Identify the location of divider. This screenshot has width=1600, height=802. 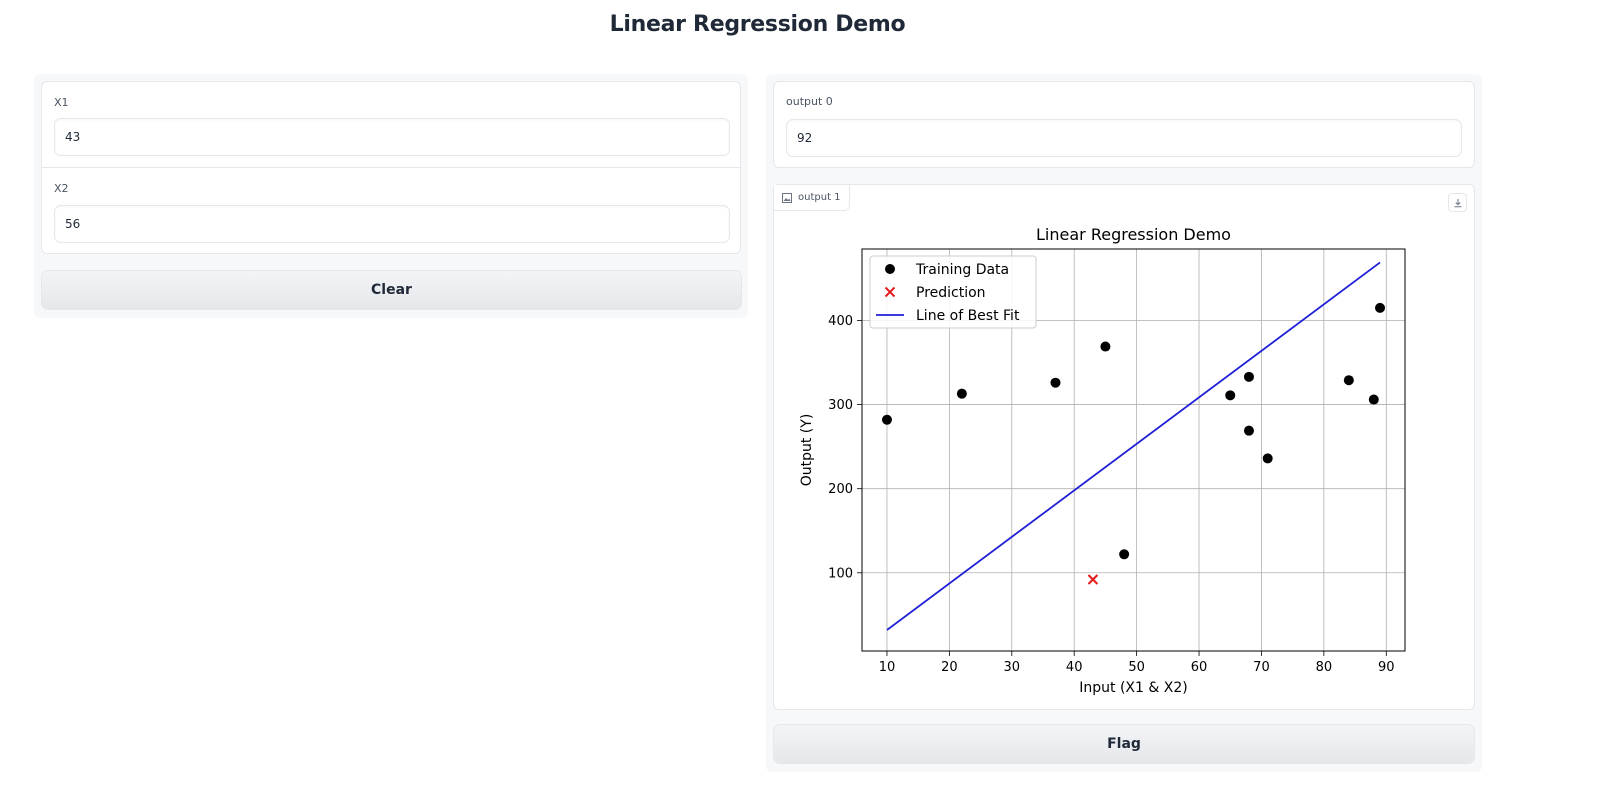
(391, 167).